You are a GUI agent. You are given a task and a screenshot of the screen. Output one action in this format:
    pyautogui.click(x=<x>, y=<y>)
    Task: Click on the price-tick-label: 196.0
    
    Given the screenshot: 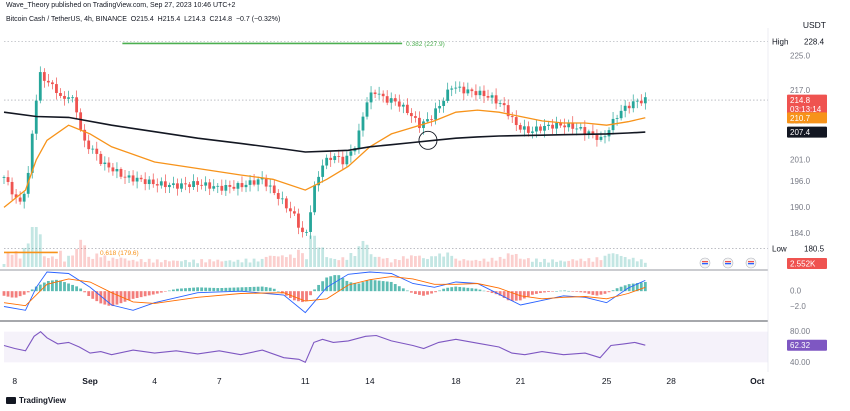 What is the action you would take?
    pyautogui.click(x=800, y=181)
    